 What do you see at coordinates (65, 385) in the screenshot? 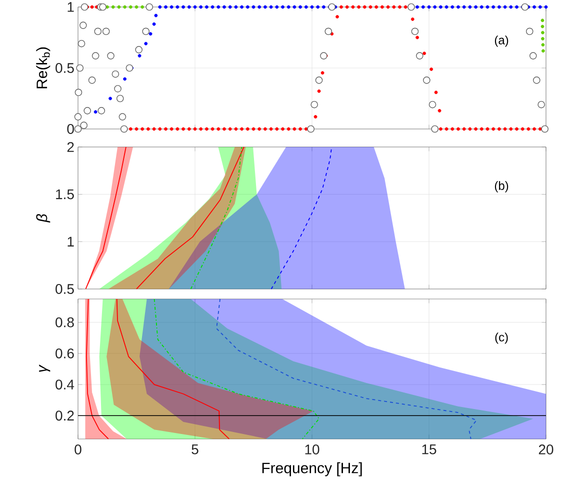
I see `y-tick-label: 0.4` at bounding box center [65, 385].